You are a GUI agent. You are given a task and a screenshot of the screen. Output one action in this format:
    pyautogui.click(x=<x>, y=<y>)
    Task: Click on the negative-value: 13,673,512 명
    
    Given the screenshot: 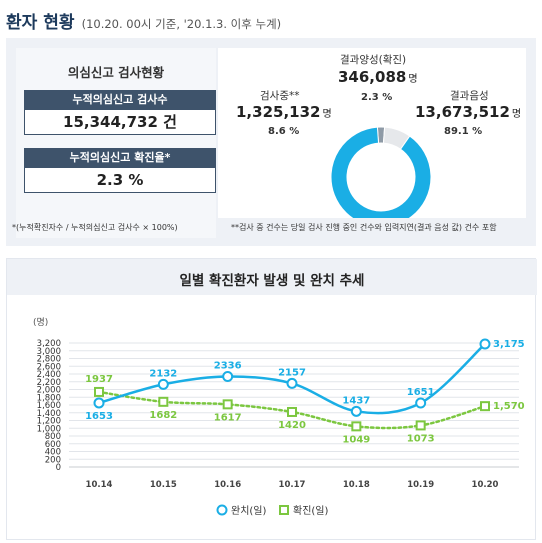 What is the action you would take?
    pyautogui.click(x=468, y=112)
    